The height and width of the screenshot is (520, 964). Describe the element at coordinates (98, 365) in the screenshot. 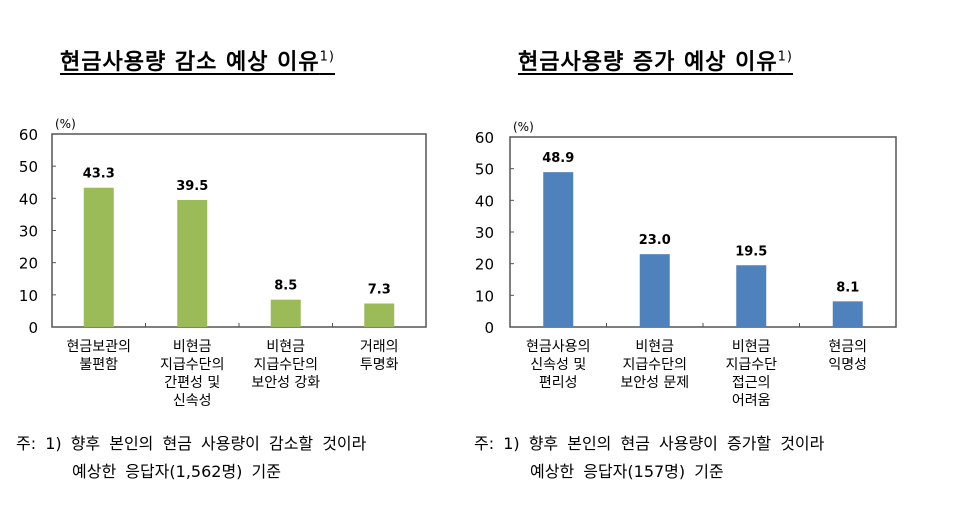

I see `x-category-label: 불편함` at that location.